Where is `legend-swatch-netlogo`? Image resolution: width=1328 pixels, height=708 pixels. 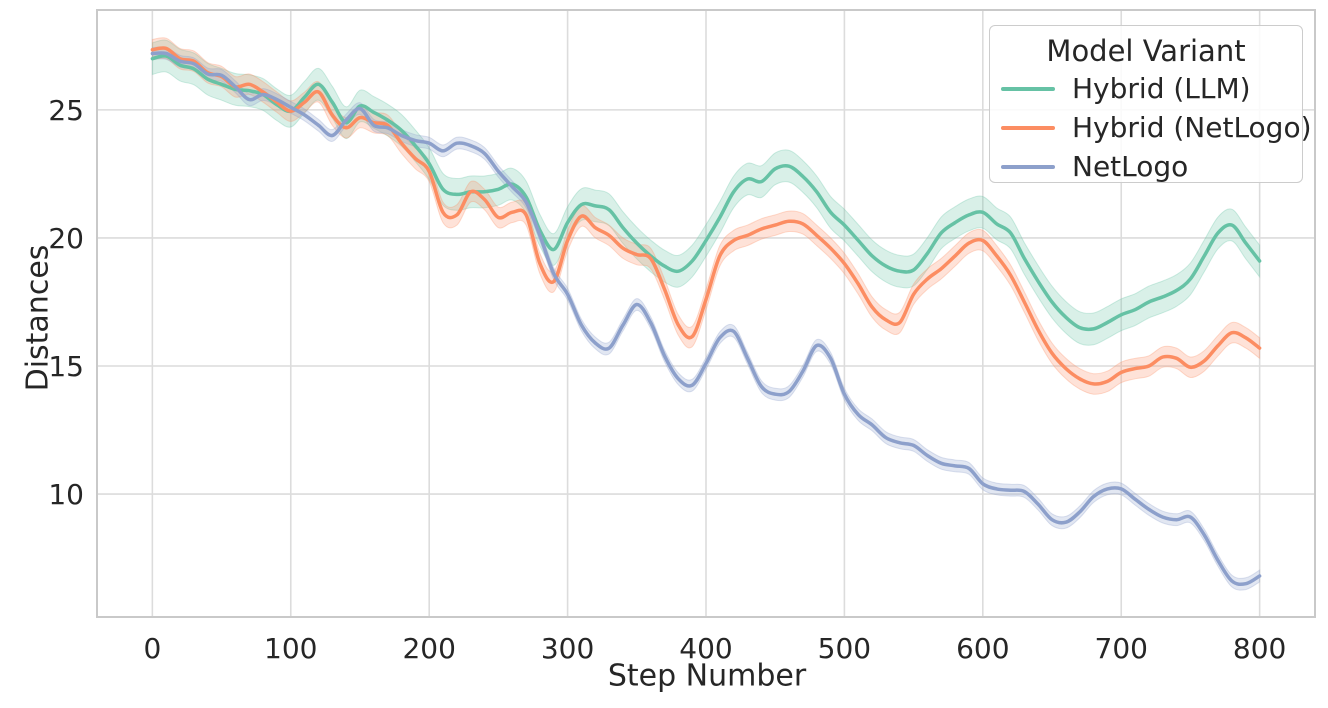
legend-swatch-netlogo is located at coordinates (1028, 166).